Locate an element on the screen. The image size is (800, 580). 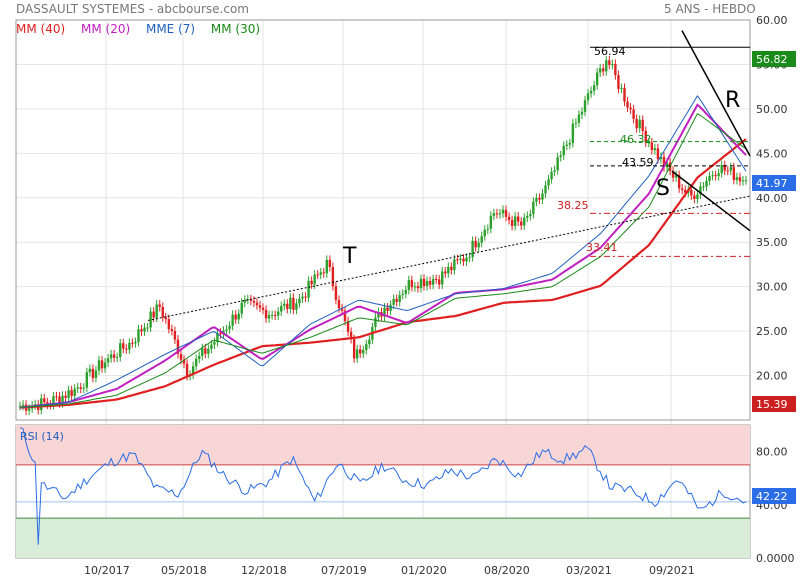
rsi-oversold-zone is located at coordinates (383, 538).